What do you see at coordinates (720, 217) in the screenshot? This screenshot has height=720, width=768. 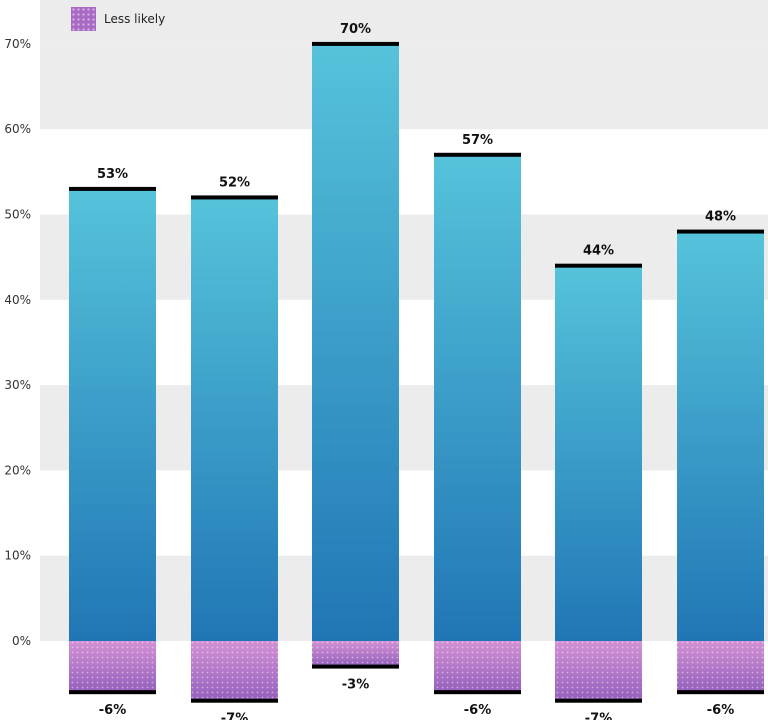 I see `bar-value-label: 48%` at bounding box center [720, 217].